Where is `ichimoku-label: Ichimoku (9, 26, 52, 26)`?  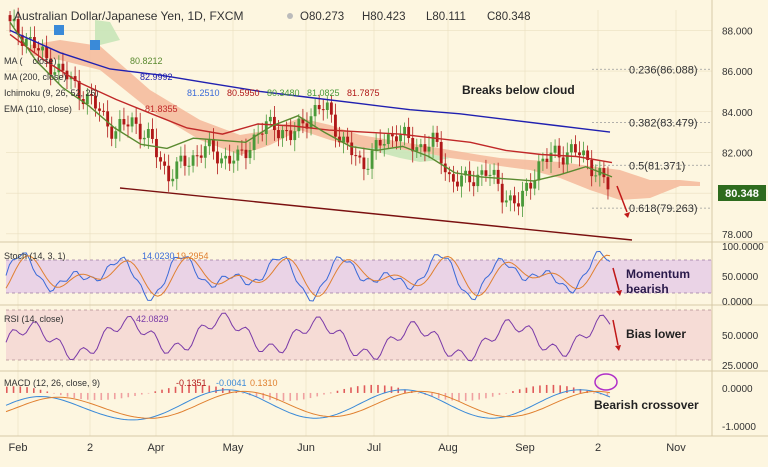 ichimoku-label: Ichimoku (9, 26, 52, 26) is located at coordinates (51, 93).